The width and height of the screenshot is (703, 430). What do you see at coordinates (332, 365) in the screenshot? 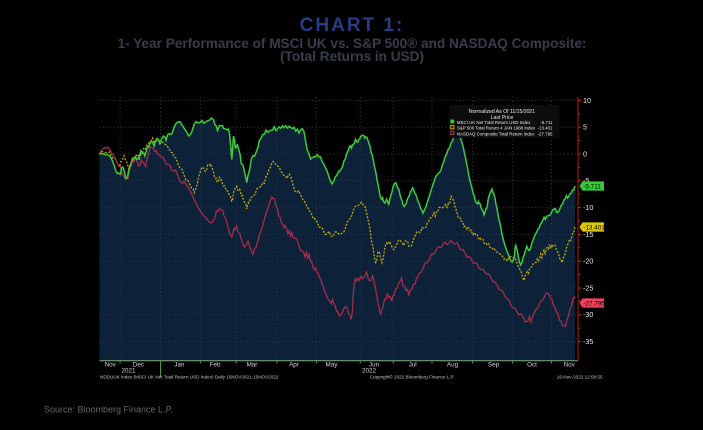
I see `svg-text: May` at bounding box center [332, 365].